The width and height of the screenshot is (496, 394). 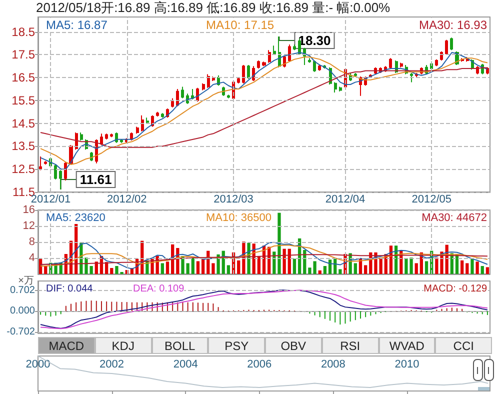 I want to click on y-tick-label: 0.702, so click(x=23, y=290).